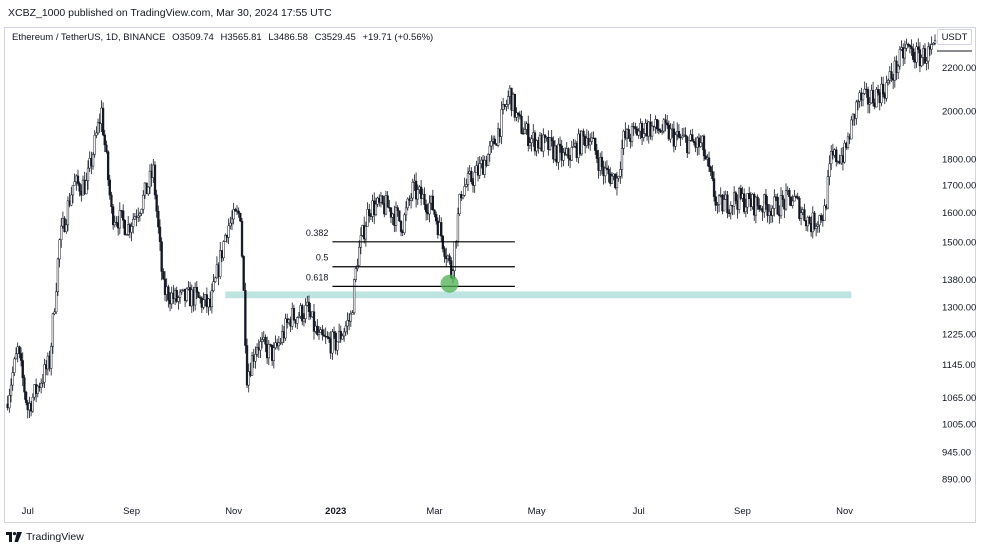  Describe the element at coordinates (959, 334) in the screenshot. I see `y-tick-label: 1225.00` at that location.